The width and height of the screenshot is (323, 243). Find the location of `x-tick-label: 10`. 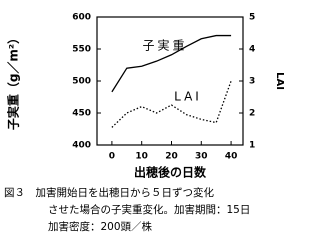

x-tick-label: 10 is located at coordinates (141, 157).